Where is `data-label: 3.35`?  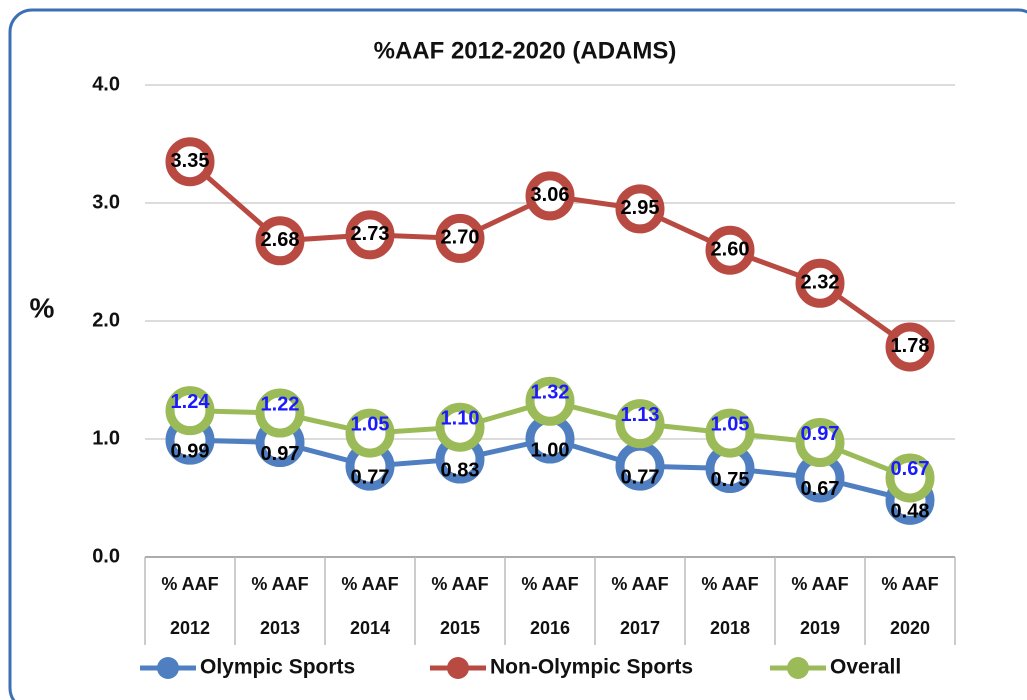
data-label: 3.35 is located at coordinates (190, 161).